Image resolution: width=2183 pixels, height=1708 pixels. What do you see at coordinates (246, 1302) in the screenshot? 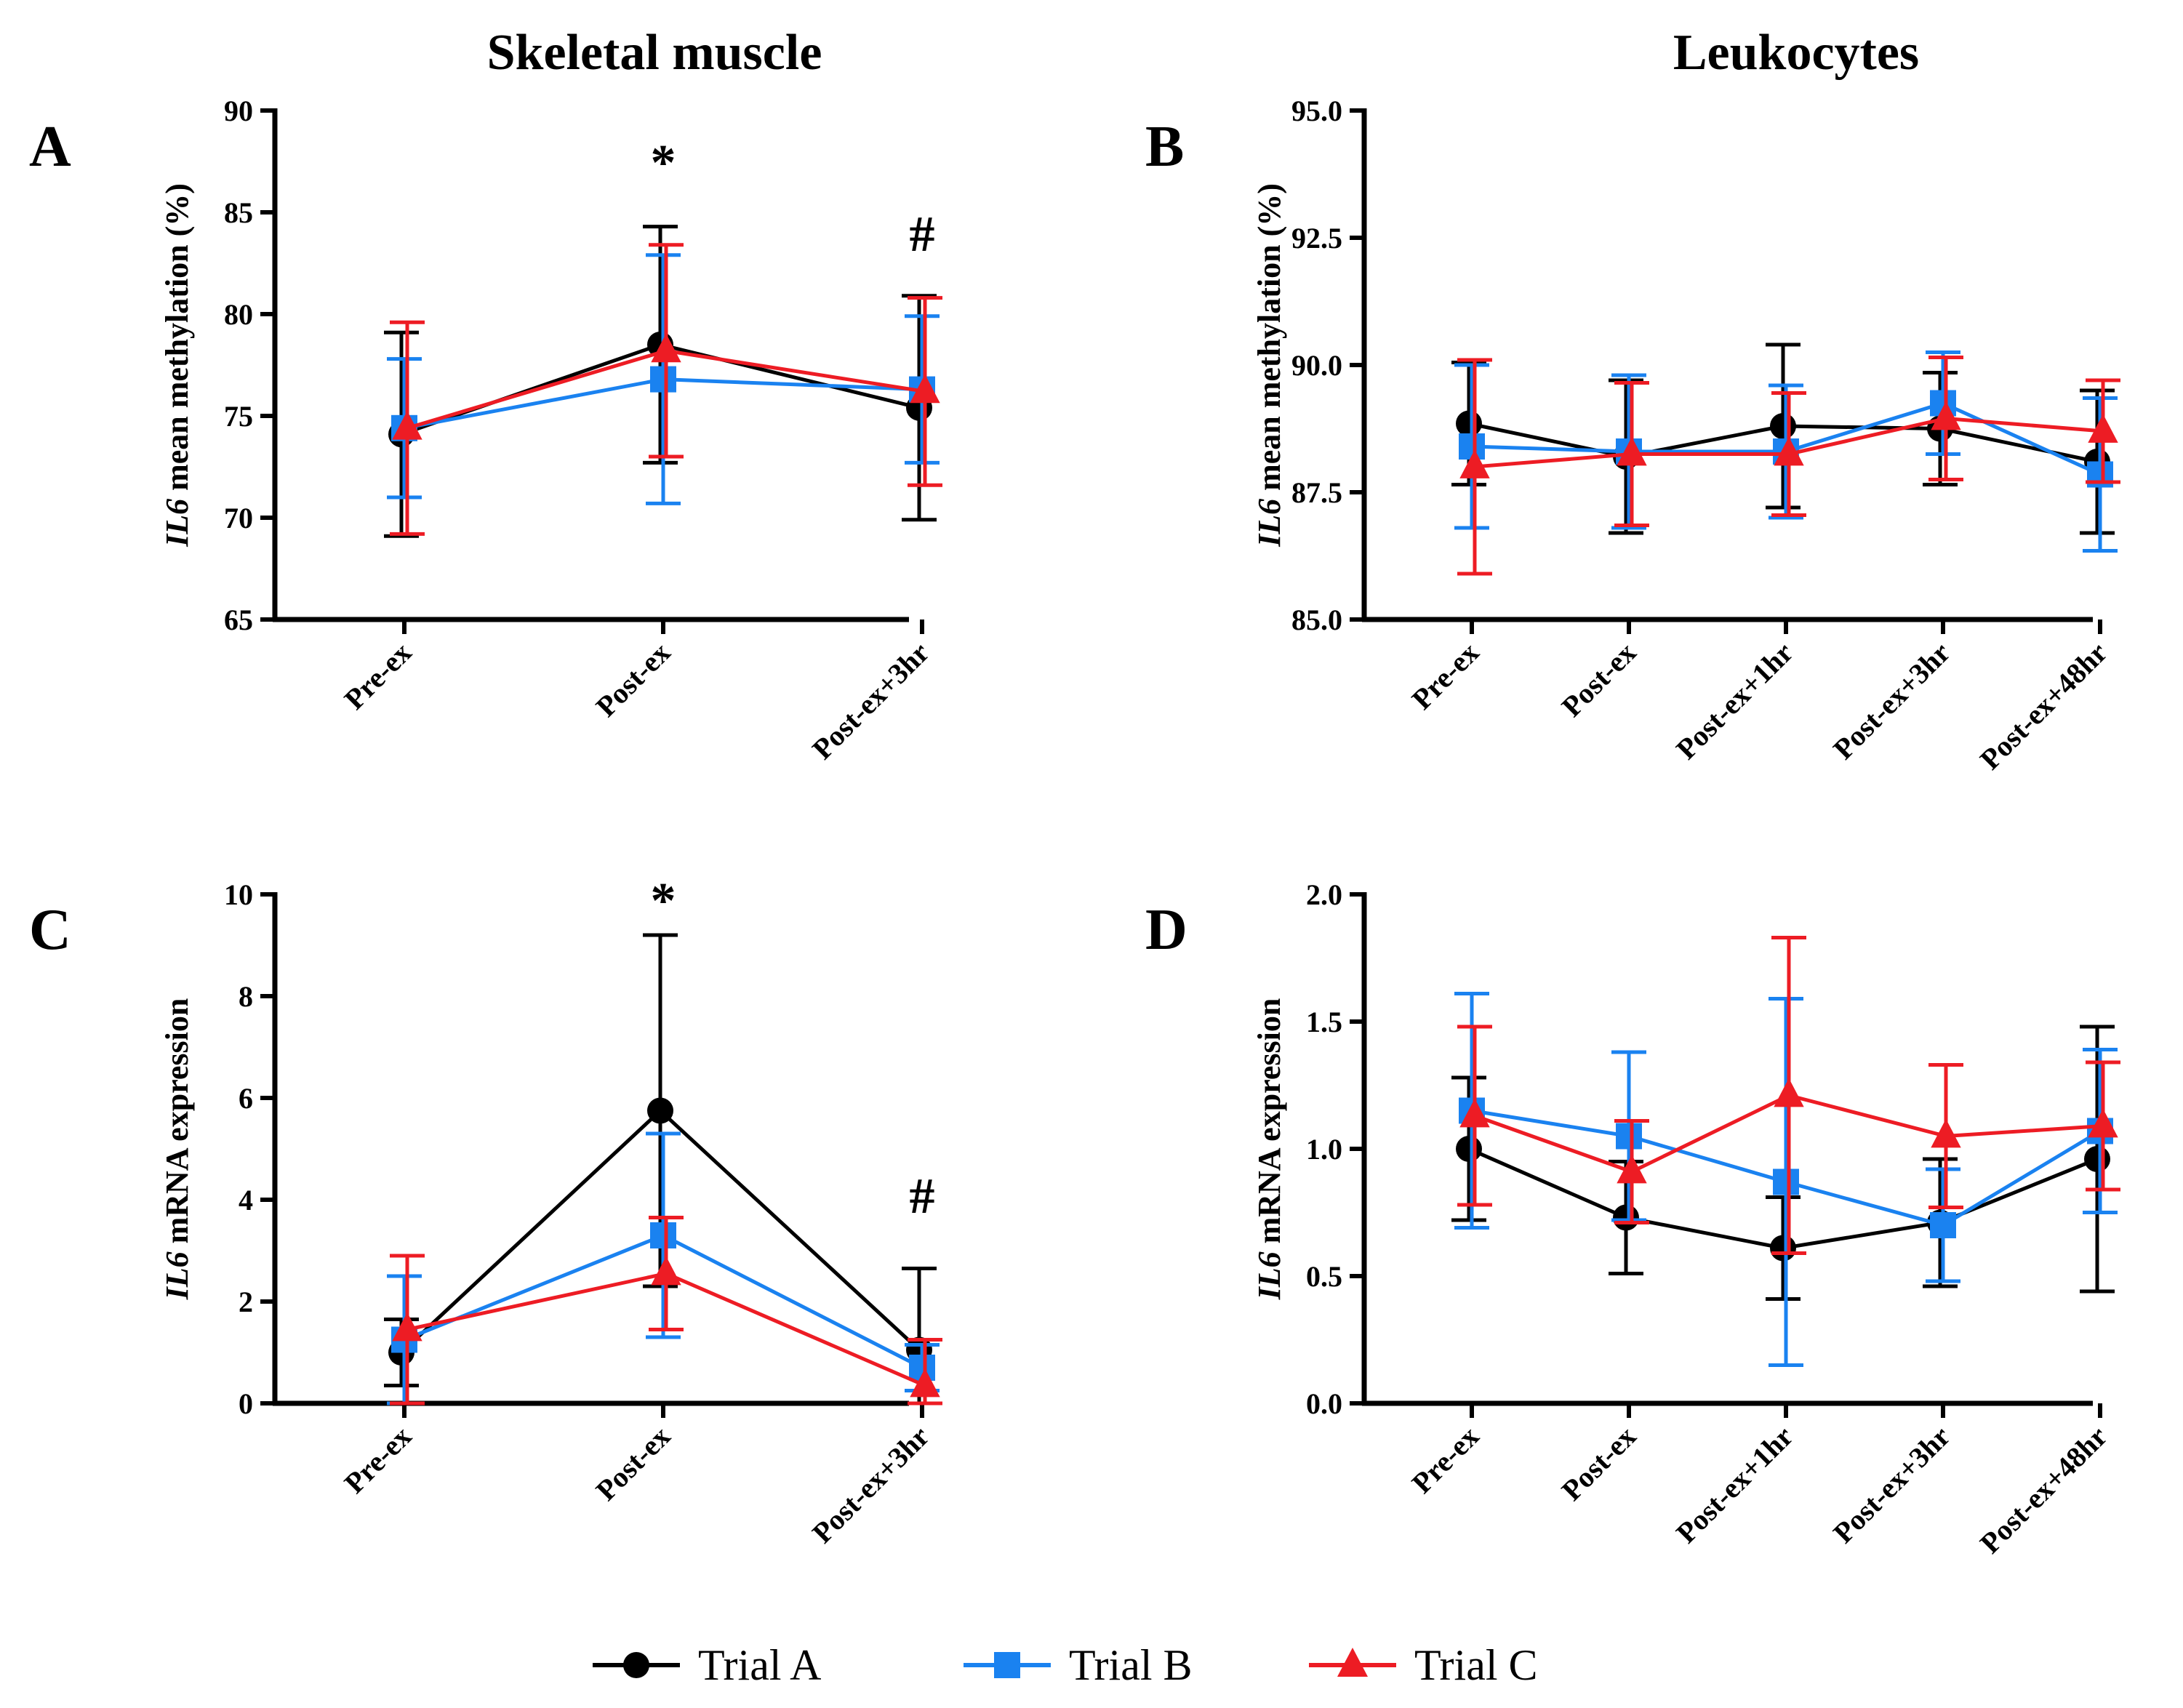
I see `y-tick-label-c: 2` at bounding box center [246, 1302].